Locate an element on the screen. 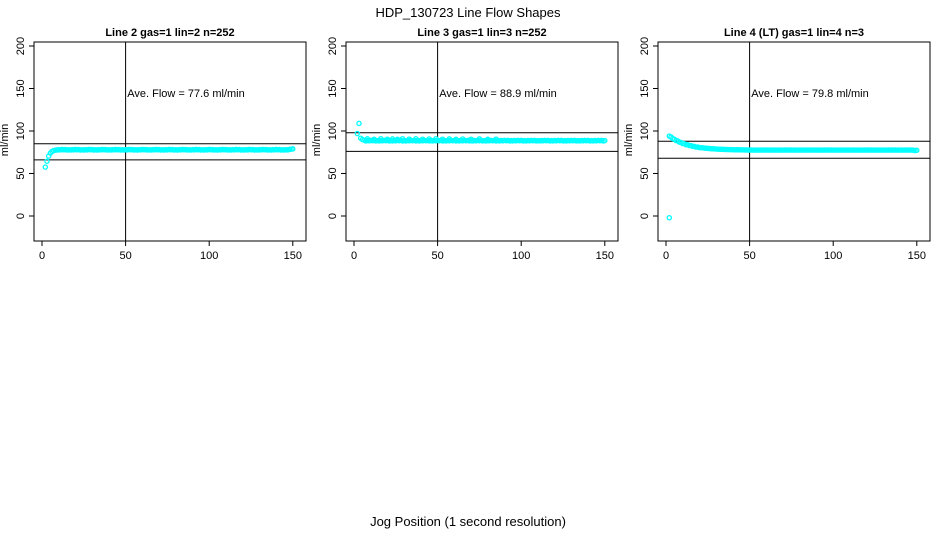 Image resolution: width=936 pixels, height=540 pixels. avg-flow-annotation: Ave. Flow = 77.6 ml/min is located at coordinates (185, 94).